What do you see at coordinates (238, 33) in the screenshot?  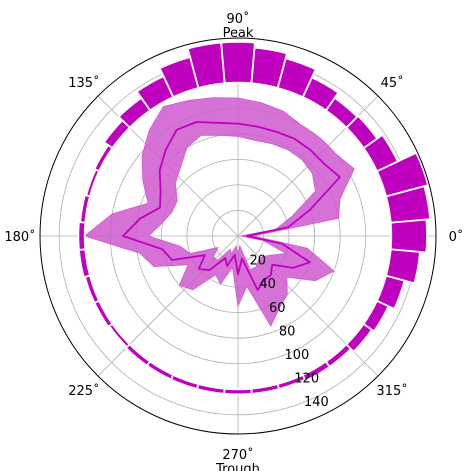 I see `annotation-peak: Peak` at bounding box center [238, 33].